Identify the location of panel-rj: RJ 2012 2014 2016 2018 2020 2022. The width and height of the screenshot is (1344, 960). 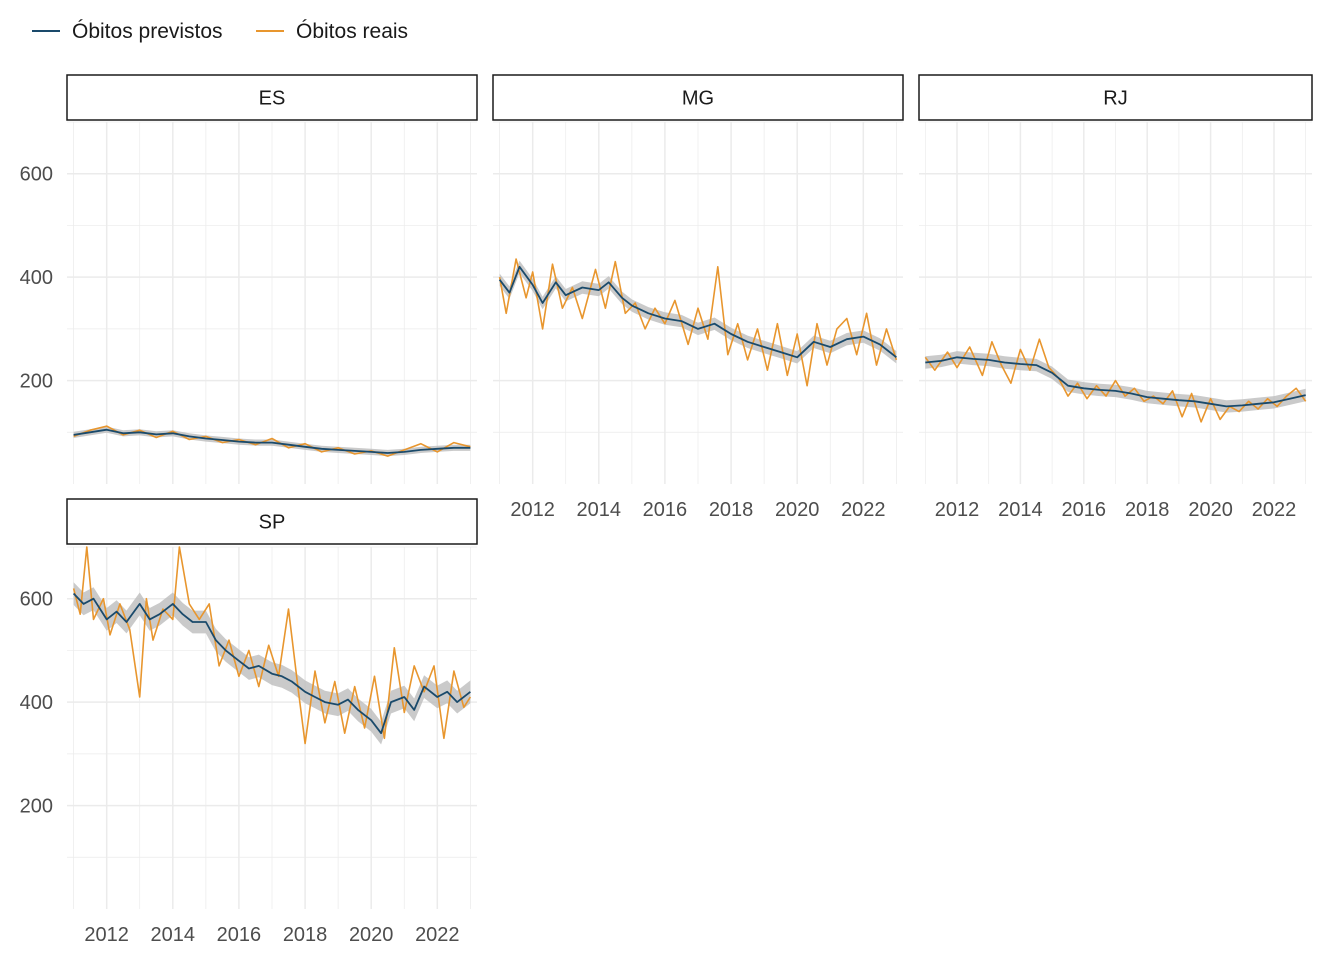
(1115, 297).